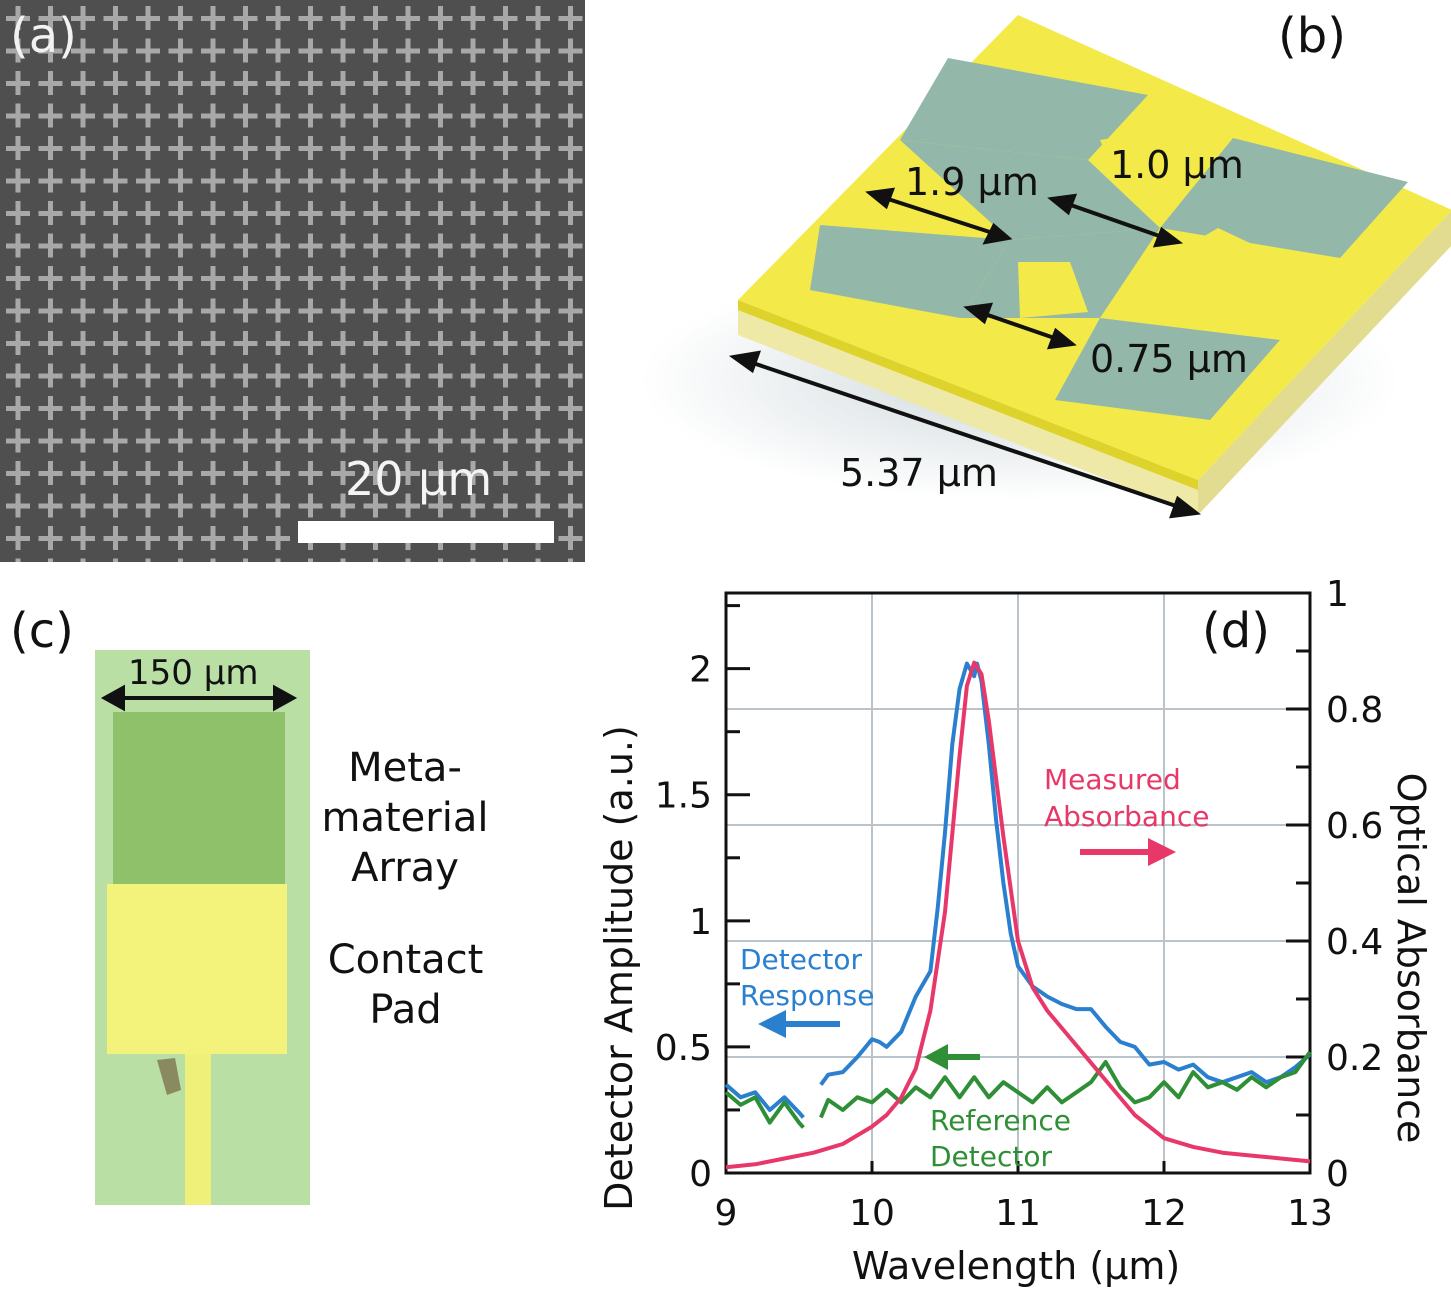  Describe the element at coordinates (1324, 363) in the screenshot. I see `right-side-face` at that location.